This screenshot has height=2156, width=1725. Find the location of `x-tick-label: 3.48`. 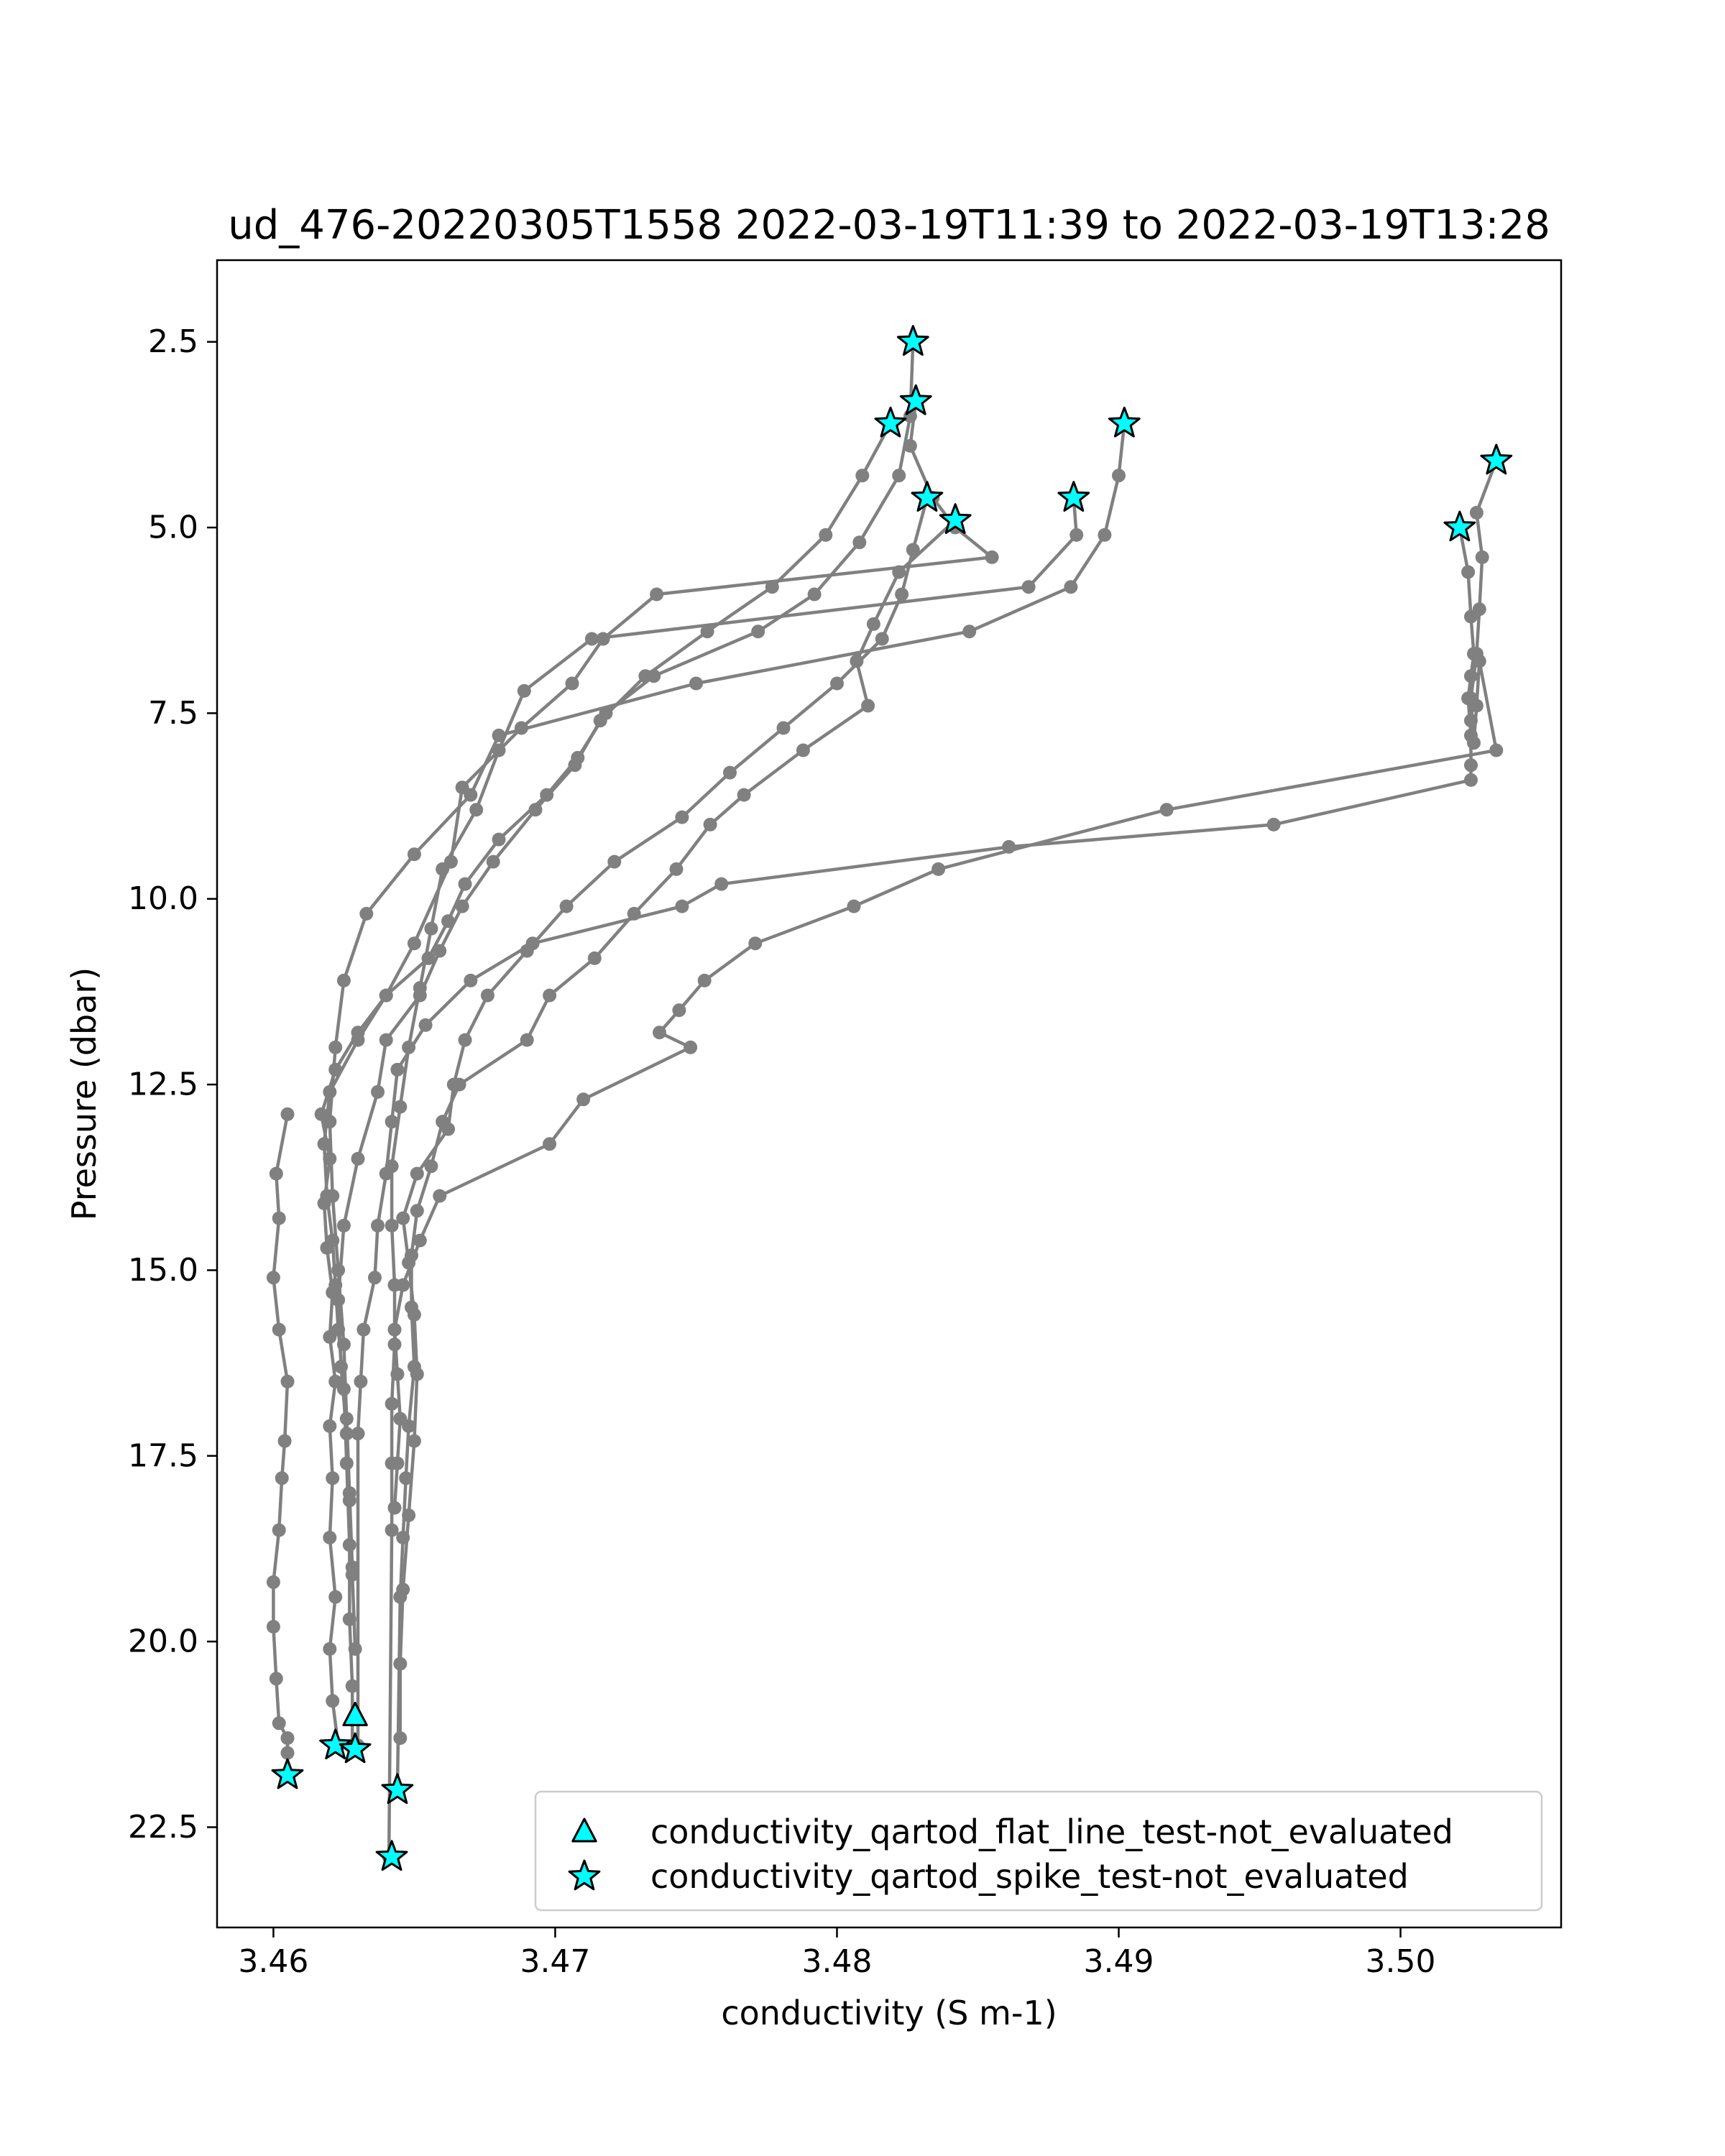

x-tick-label: 3.48 is located at coordinates (836, 1961).